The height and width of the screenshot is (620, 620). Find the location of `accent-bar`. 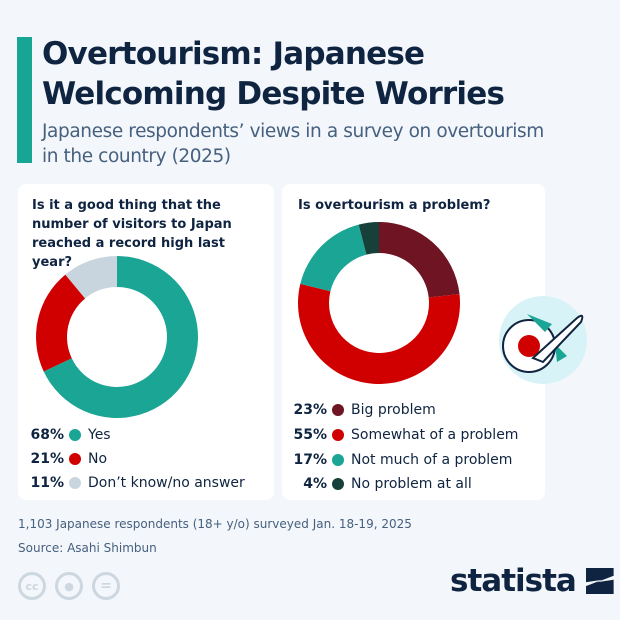

accent-bar is located at coordinates (24, 100).